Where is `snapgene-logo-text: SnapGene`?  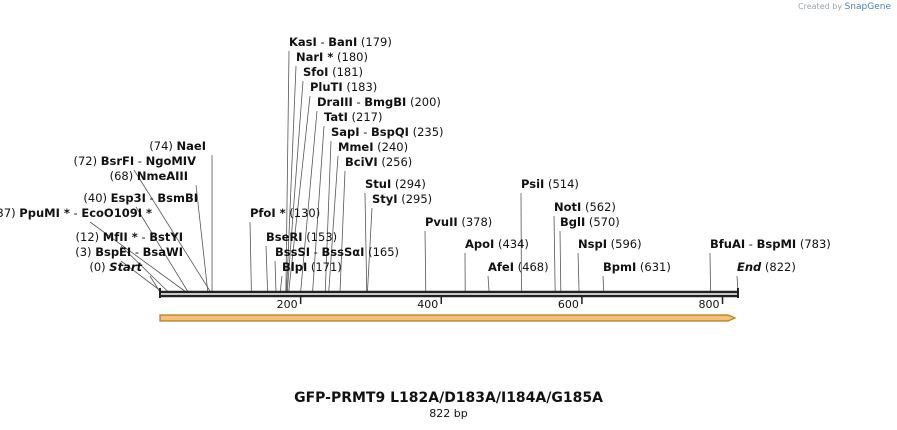 snapgene-logo-text: SnapGene is located at coordinates (867, 7).